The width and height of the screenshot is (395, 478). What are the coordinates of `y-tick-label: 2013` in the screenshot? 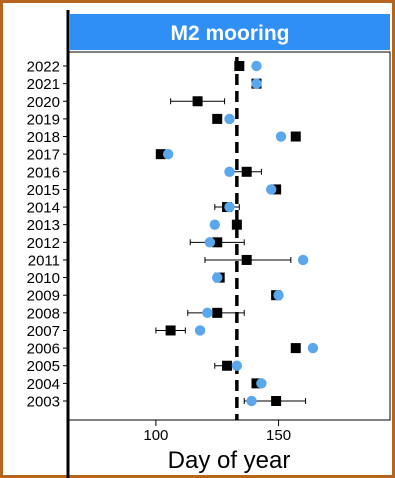 It's located at (43, 225).